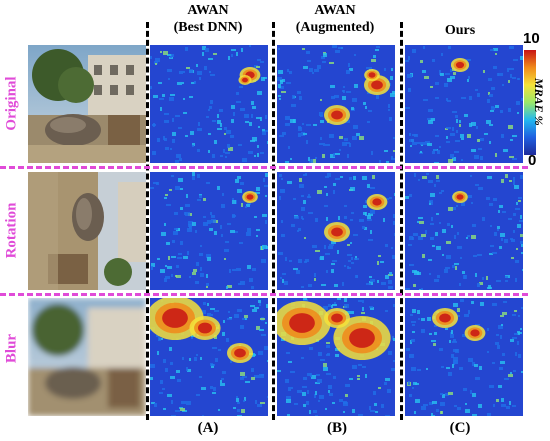 This screenshot has height=441, width=550. I want to click on error-map-b-rotation, so click(336, 231).